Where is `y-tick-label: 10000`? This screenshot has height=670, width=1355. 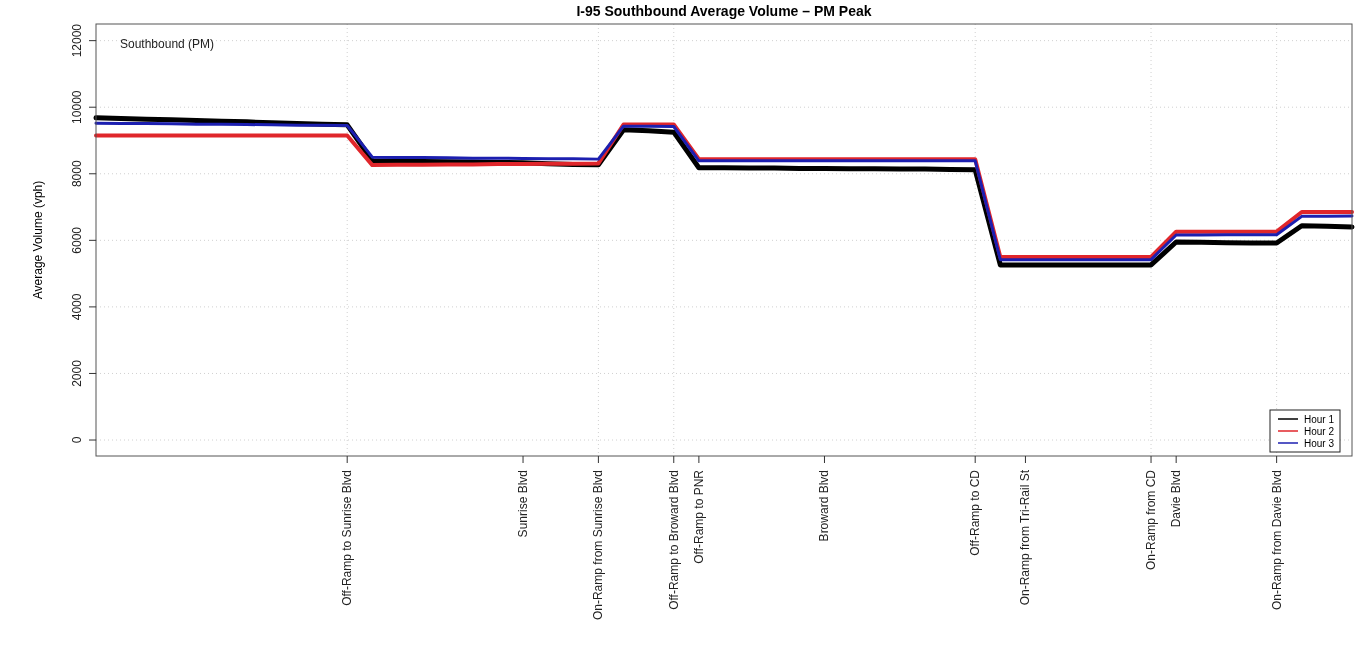
y-tick-label: 10000 is located at coordinates (77, 107).